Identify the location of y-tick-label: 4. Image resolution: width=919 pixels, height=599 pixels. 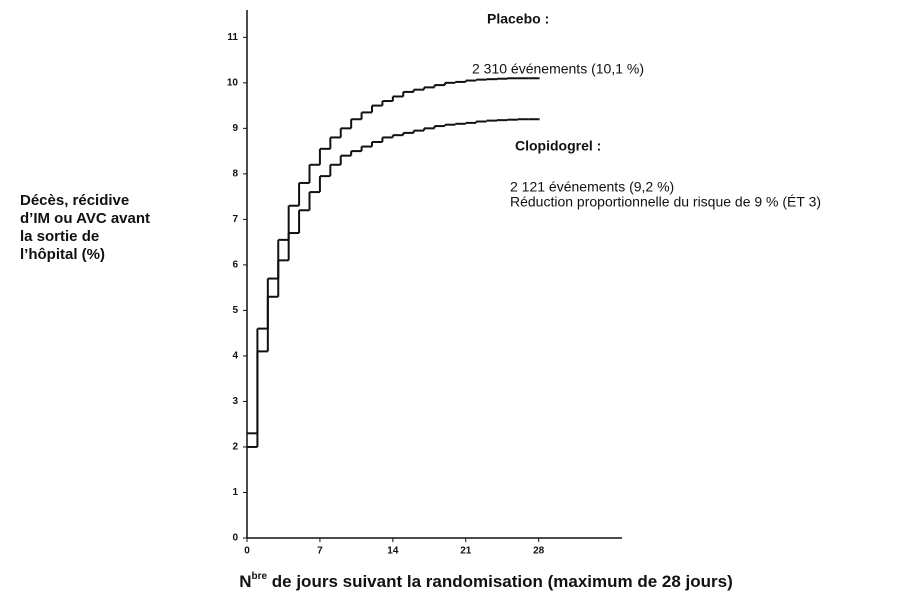
(235, 356).